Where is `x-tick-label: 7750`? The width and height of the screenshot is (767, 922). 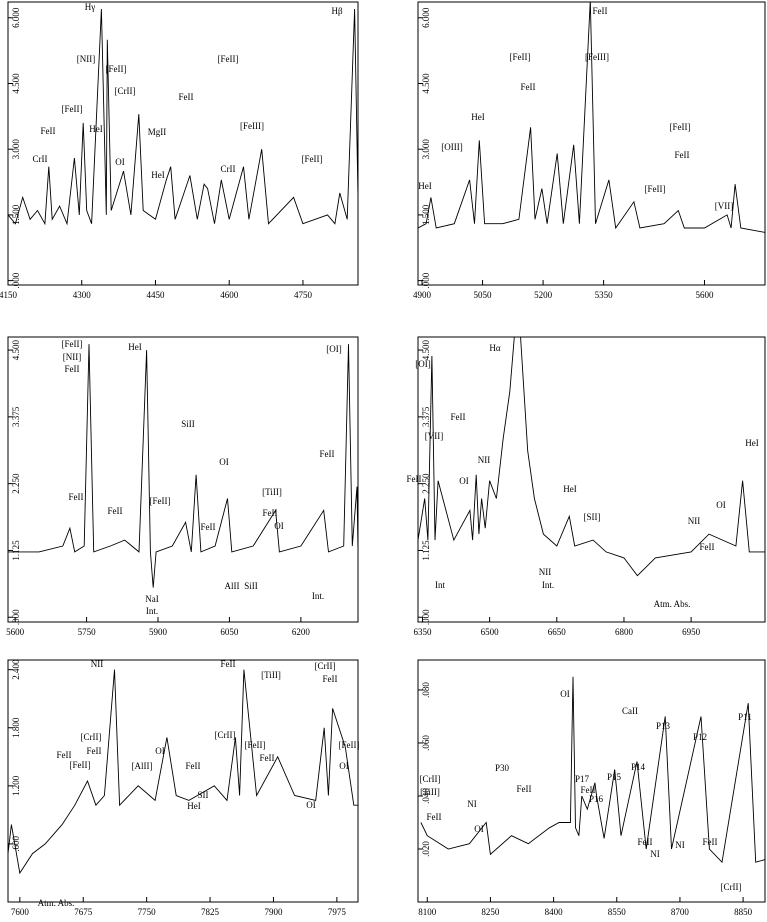
x-tick-label: 7750 is located at coordinates (147, 912).